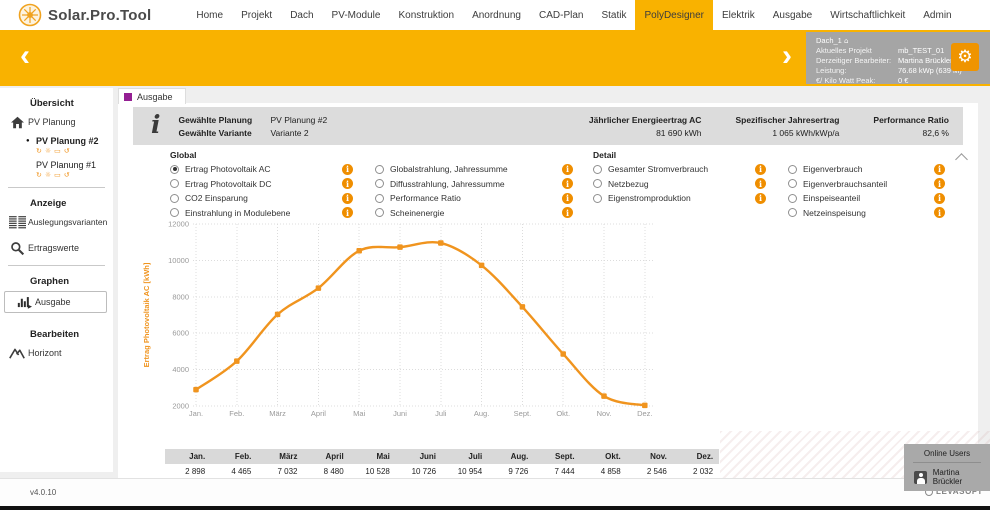 This screenshot has height=510, width=990. Describe the element at coordinates (25, 55) in the screenshot. I see `chevron-left-icon: ‹` at that location.